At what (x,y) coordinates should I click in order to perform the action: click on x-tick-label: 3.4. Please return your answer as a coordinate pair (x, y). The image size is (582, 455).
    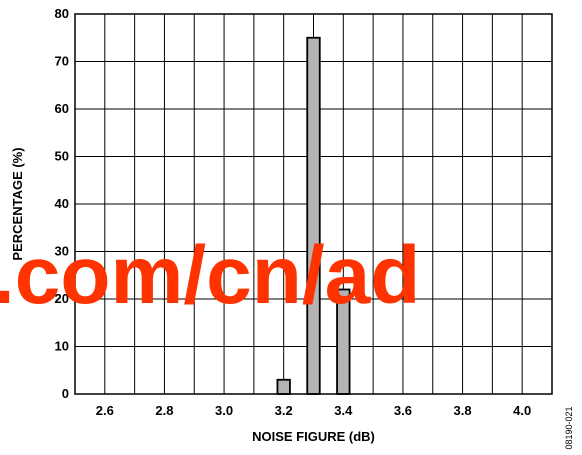
    Looking at the image, I should click on (343, 410).